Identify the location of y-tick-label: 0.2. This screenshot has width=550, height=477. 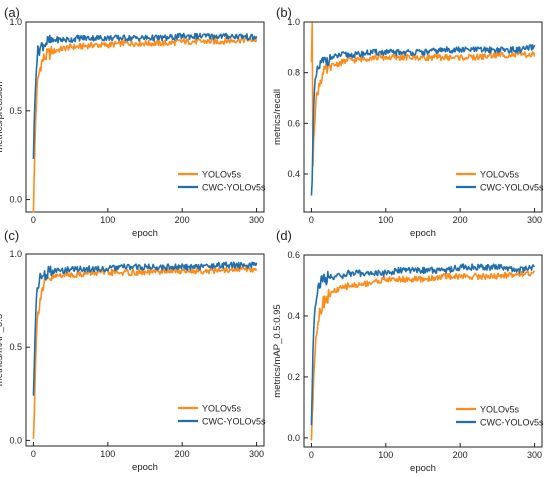
(293, 377).